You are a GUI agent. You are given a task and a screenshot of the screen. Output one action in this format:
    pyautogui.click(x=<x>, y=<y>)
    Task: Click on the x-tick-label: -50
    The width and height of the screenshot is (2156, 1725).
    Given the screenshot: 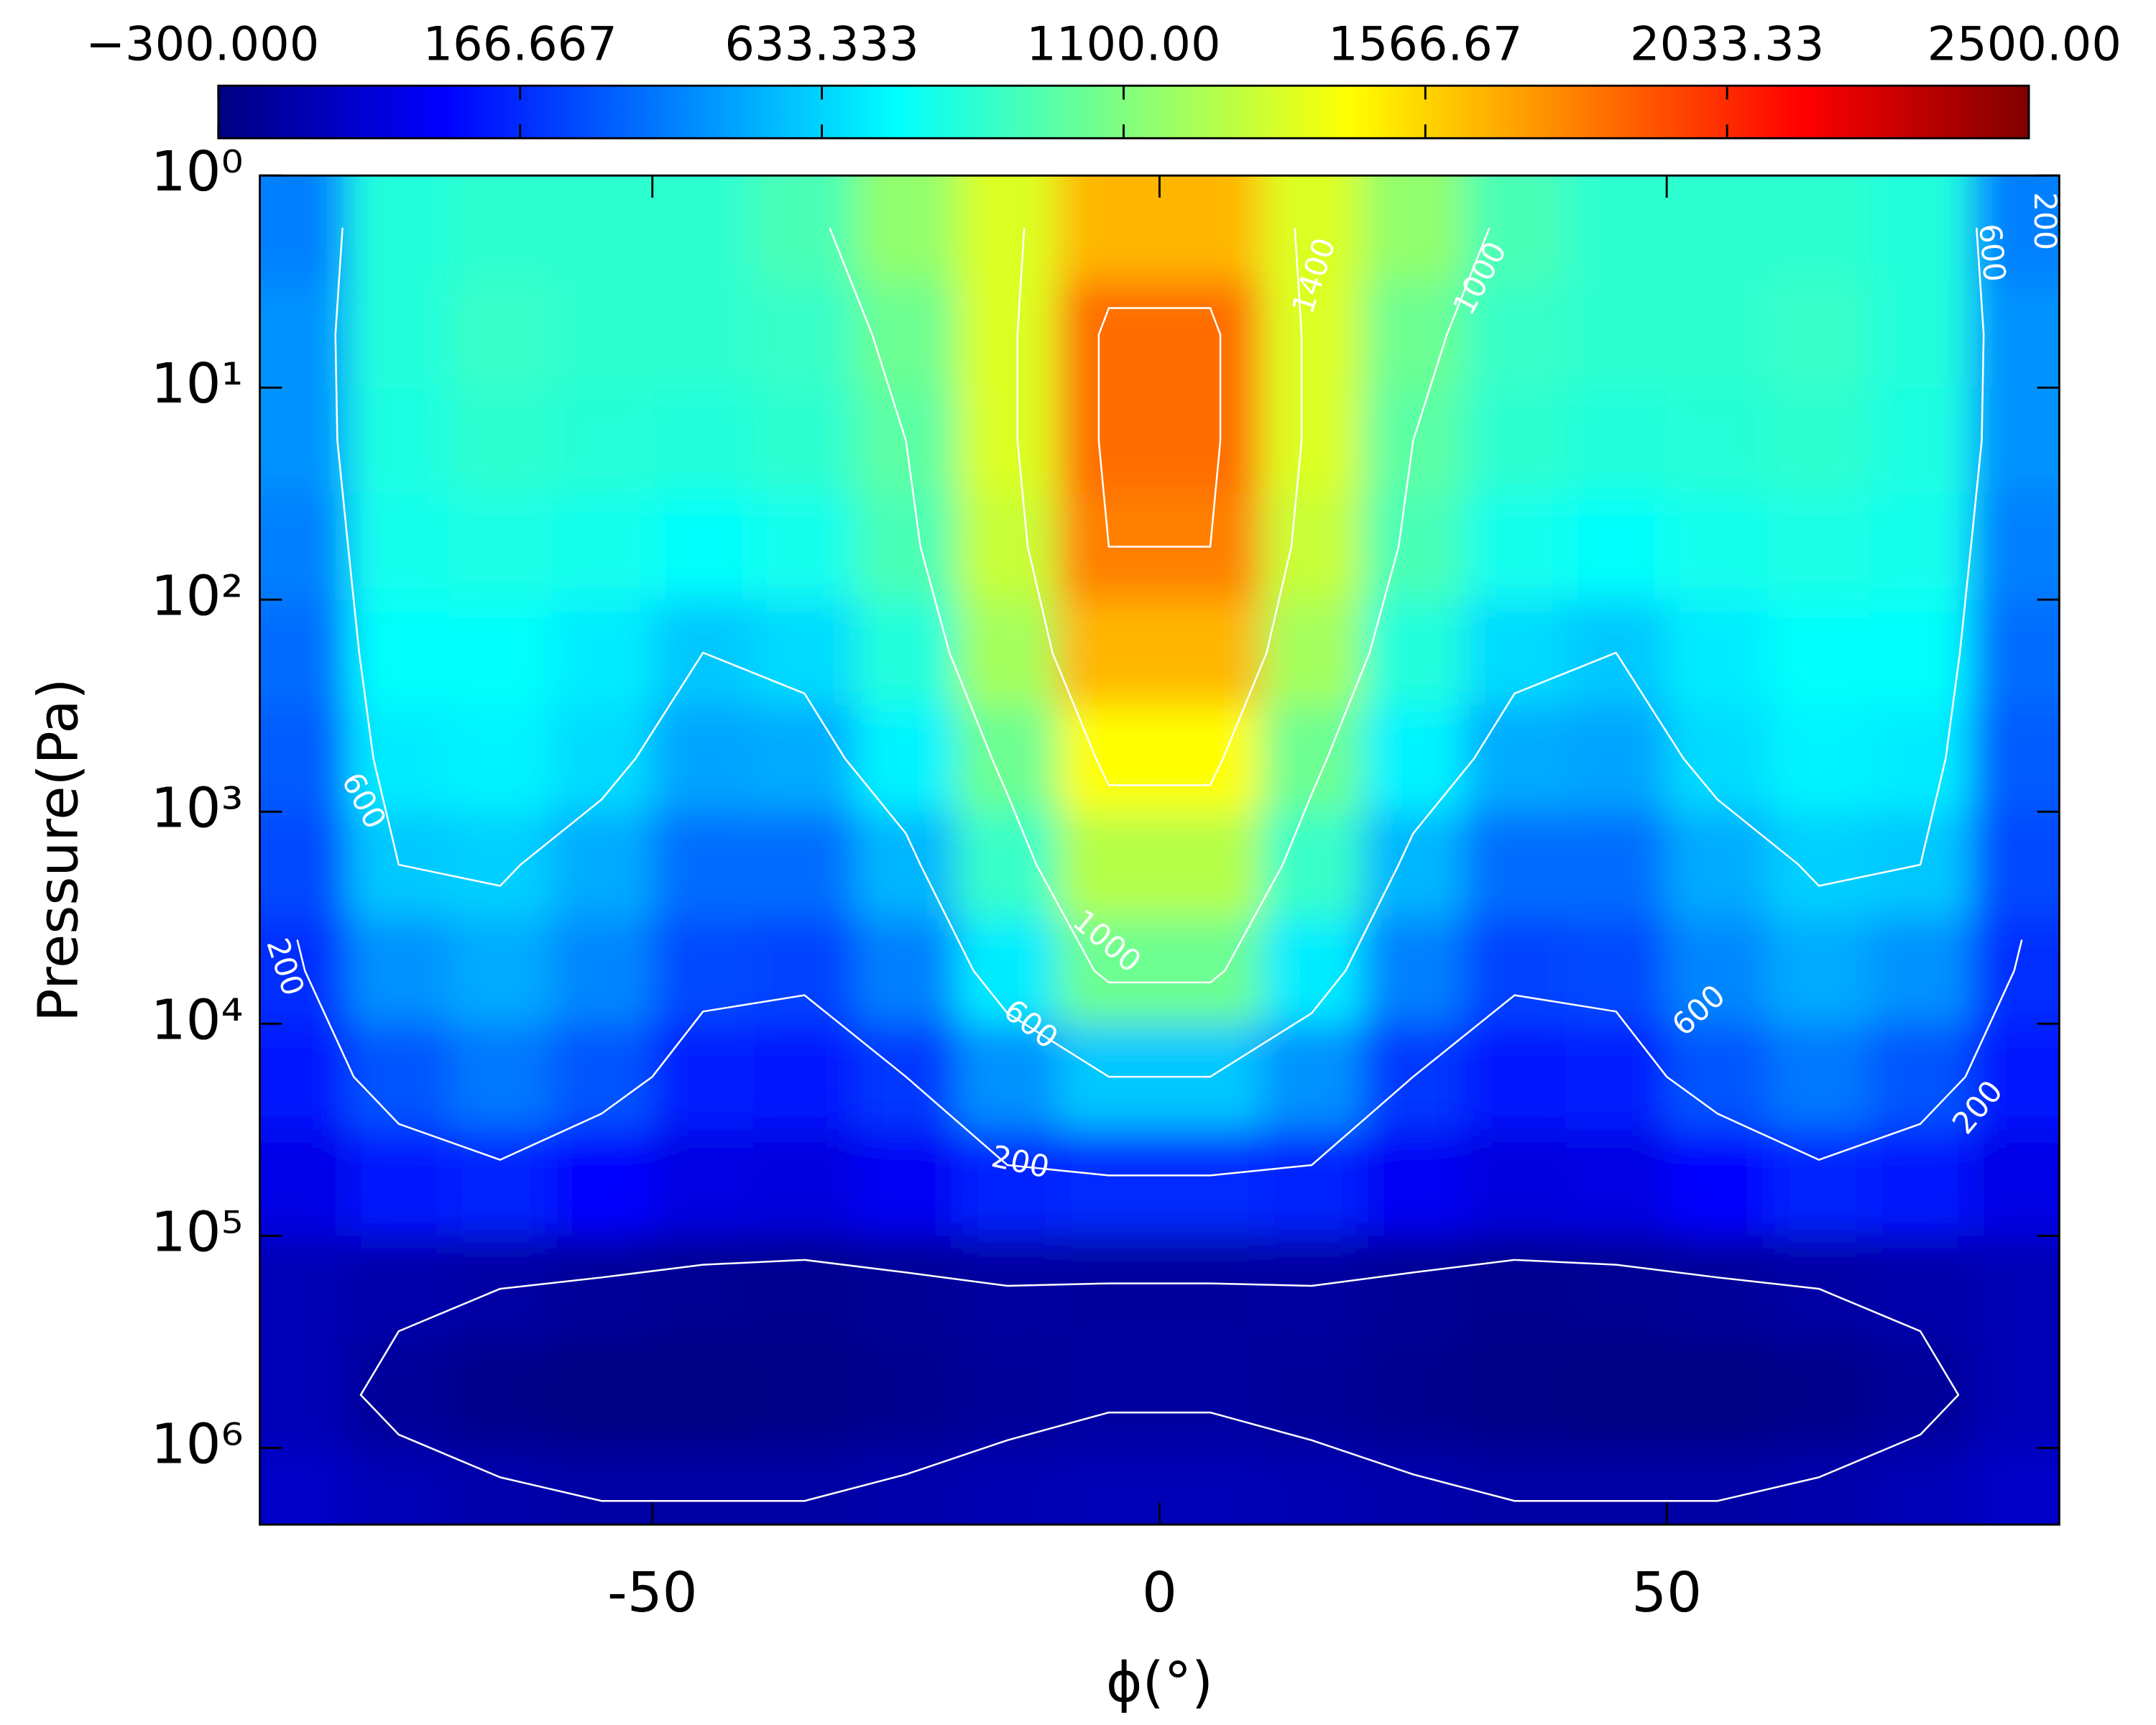 What is the action you would take?
    pyautogui.click(x=653, y=1593)
    